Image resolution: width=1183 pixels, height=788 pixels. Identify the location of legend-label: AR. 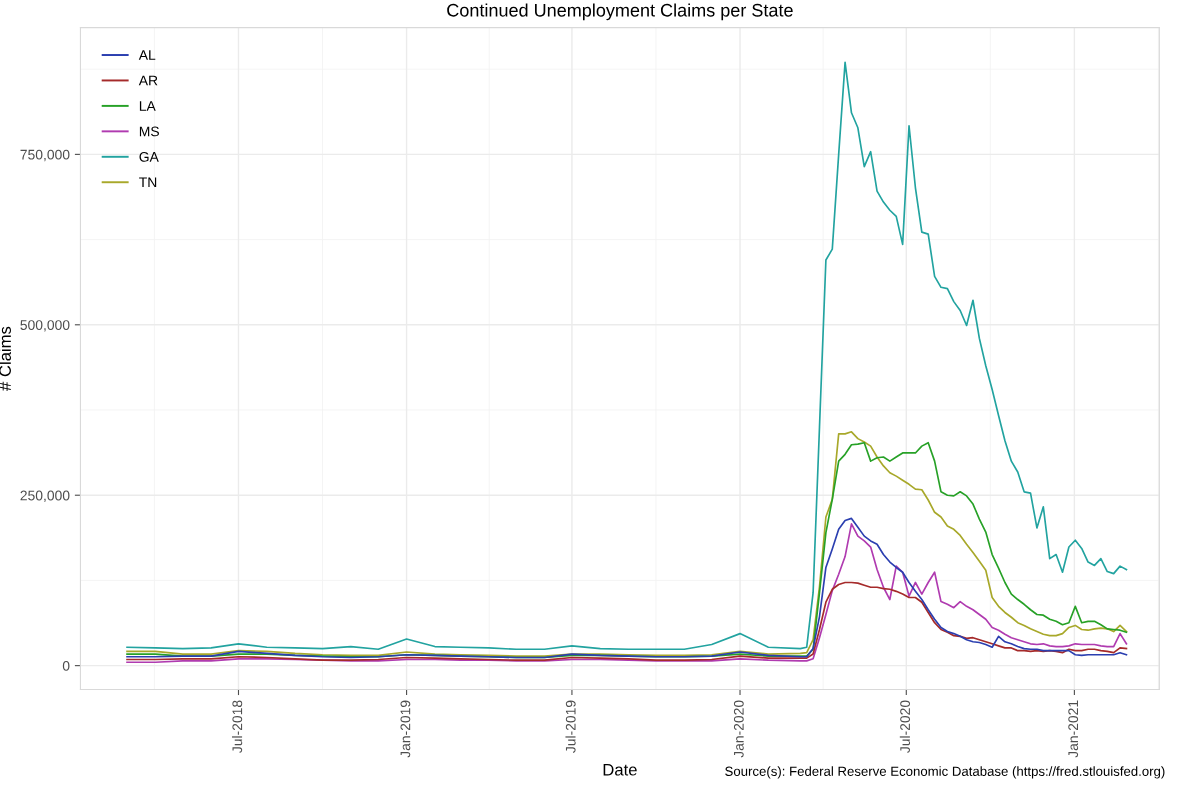
(148, 80).